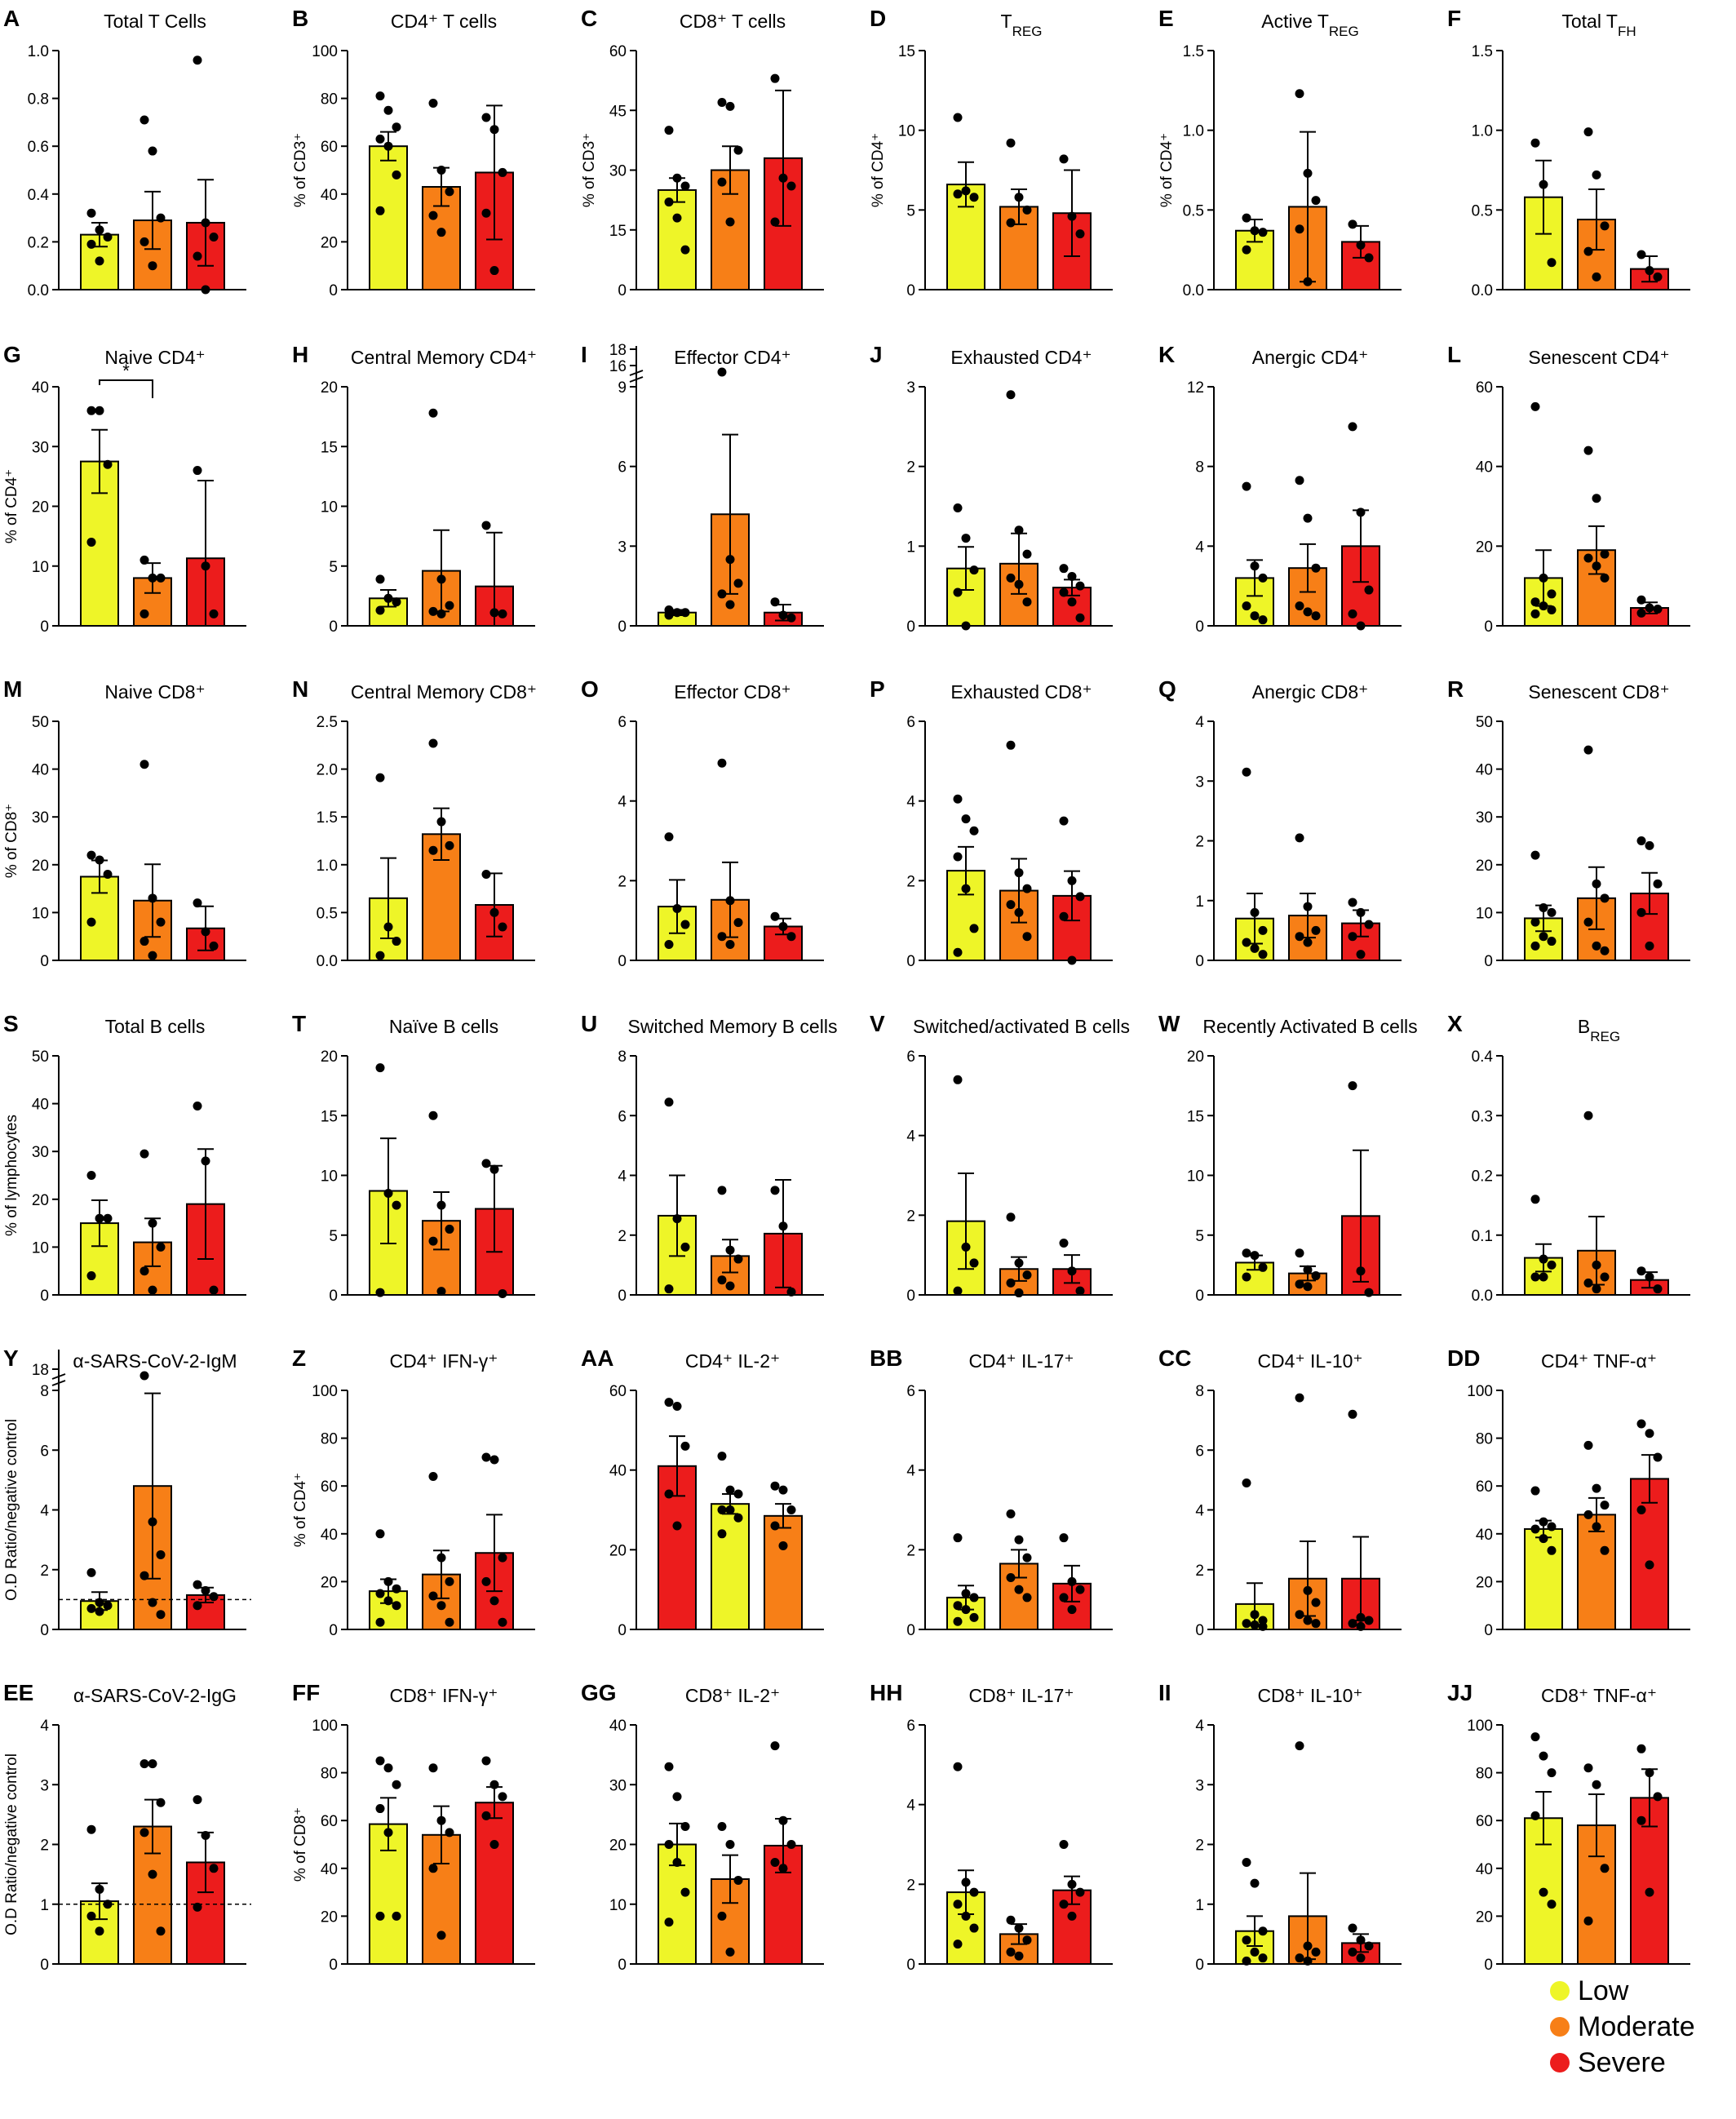 The image size is (1736, 2119). What do you see at coordinates (12, 354) in the screenshot?
I see `panel-letter: G` at bounding box center [12, 354].